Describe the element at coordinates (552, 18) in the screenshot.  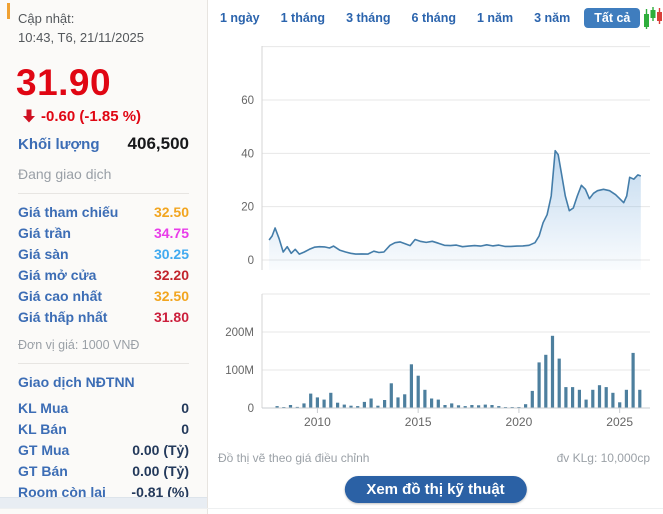
I see `range-tab-3-năm: 3 năm` at that location.